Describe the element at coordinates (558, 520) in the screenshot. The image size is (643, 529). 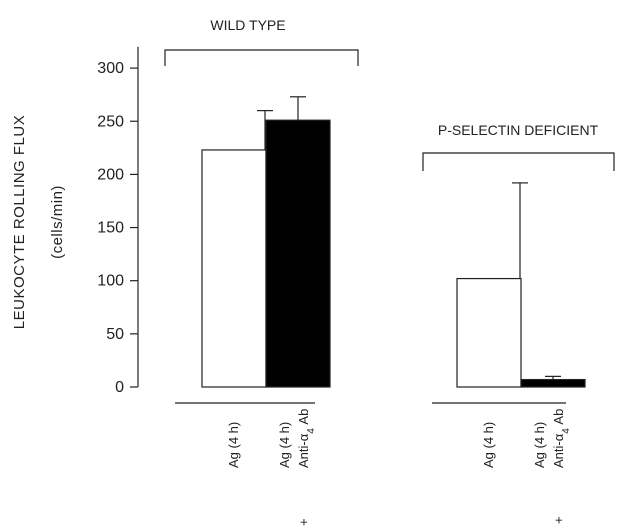
I see `x-label-1-1-prefix: +` at that location.